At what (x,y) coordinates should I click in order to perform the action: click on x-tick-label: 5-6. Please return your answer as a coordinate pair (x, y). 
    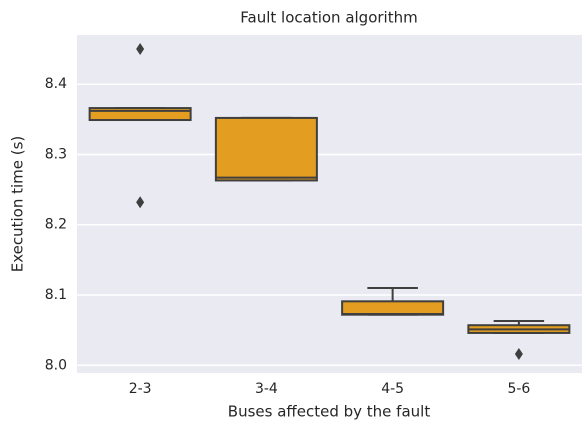
    Looking at the image, I should click on (518, 389).